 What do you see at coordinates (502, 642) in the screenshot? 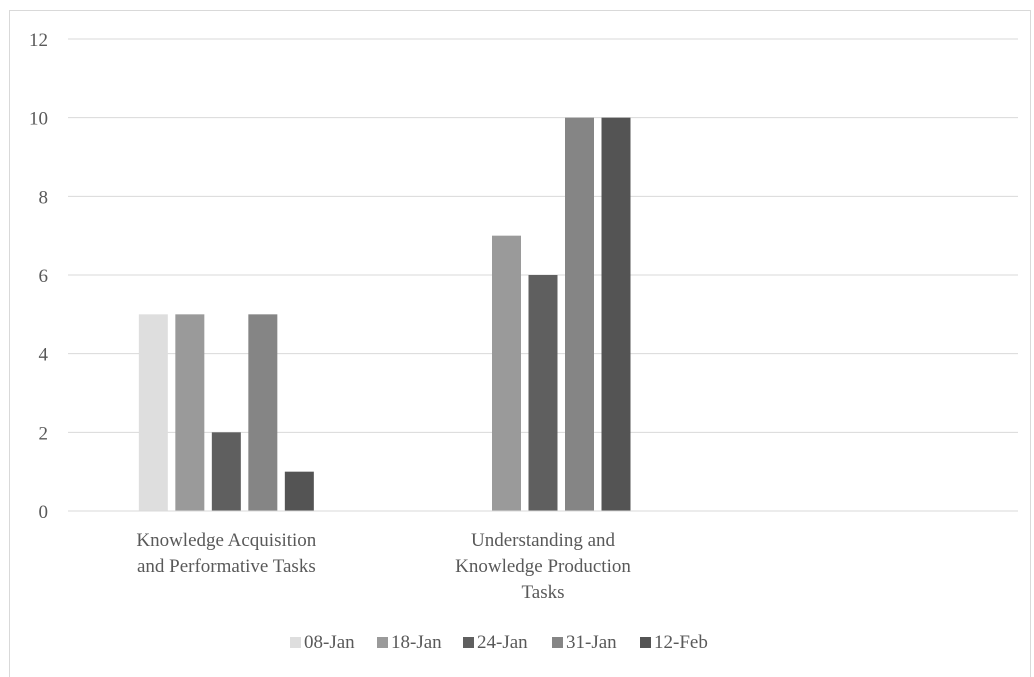
I see `legend-label: 24-Jan` at bounding box center [502, 642].